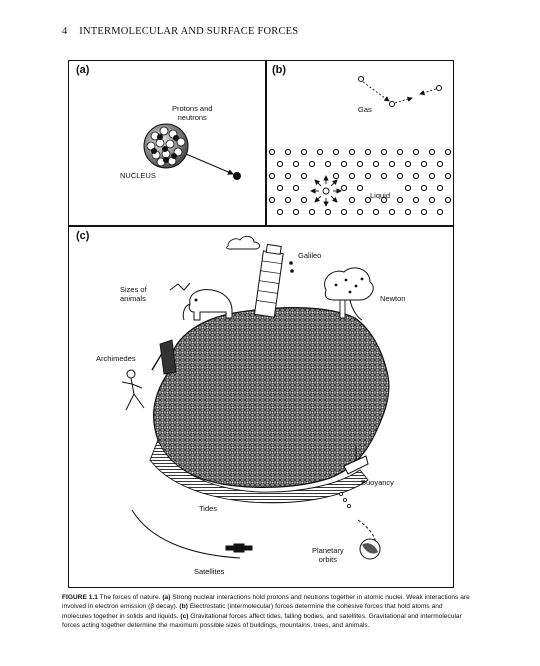 The image size is (540, 666). Describe the element at coordinates (116, 358) in the screenshot. I see `archimedes-label: Archimedes` at that location.